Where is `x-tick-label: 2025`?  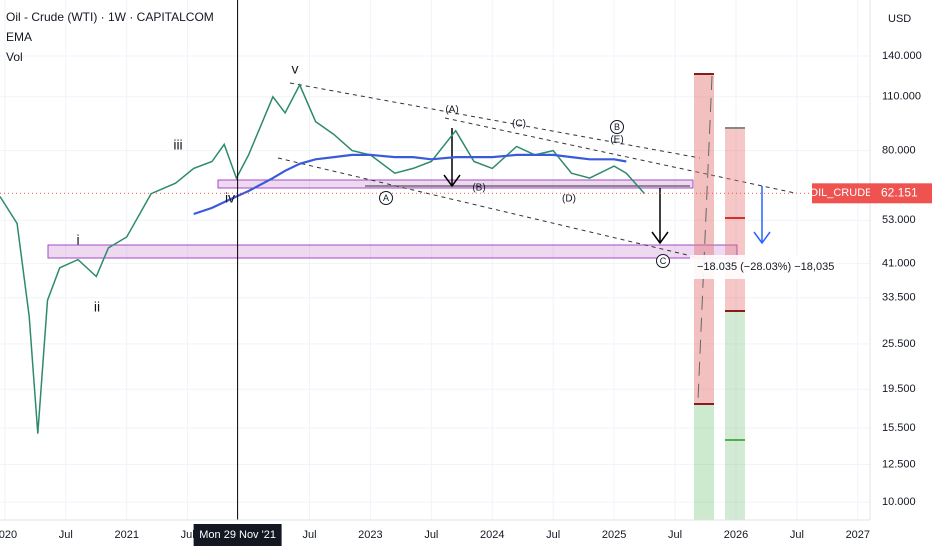
x-tick-label: 2025 is located at coordinates (614, 535).